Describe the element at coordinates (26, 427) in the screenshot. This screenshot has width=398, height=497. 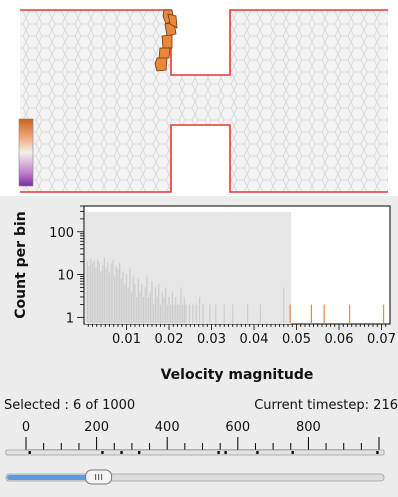
I see `timeline-tick-label: 0` at that location.